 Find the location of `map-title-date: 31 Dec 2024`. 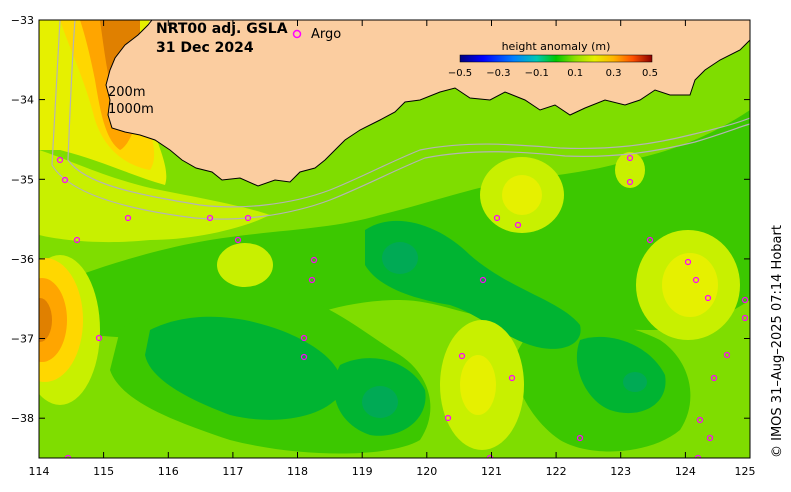

map-title-date: 31 Dec 2024 is located at coordinates (205, 48).